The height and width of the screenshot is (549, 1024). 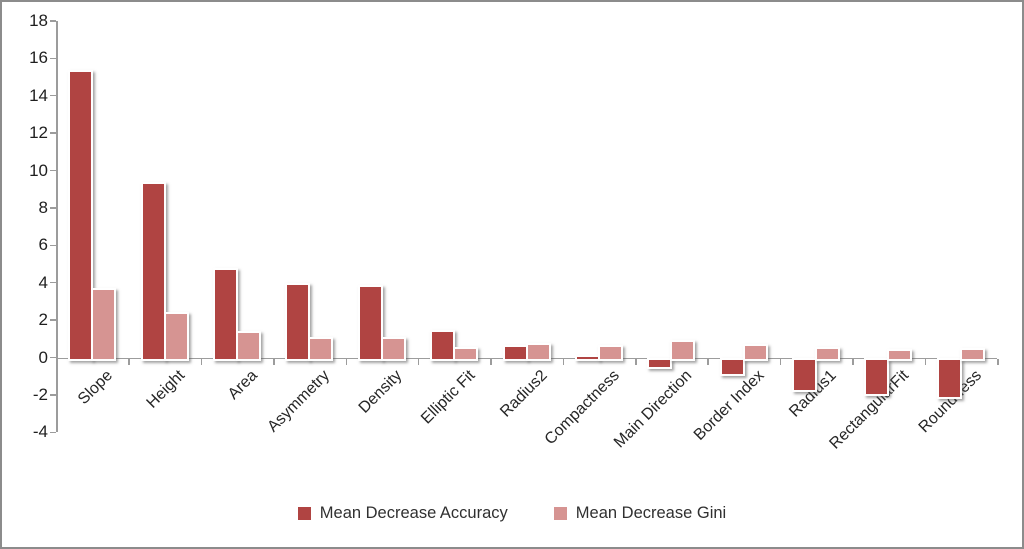 I want to click on bar-accuracy-border-index, so click(x=732, y=367).